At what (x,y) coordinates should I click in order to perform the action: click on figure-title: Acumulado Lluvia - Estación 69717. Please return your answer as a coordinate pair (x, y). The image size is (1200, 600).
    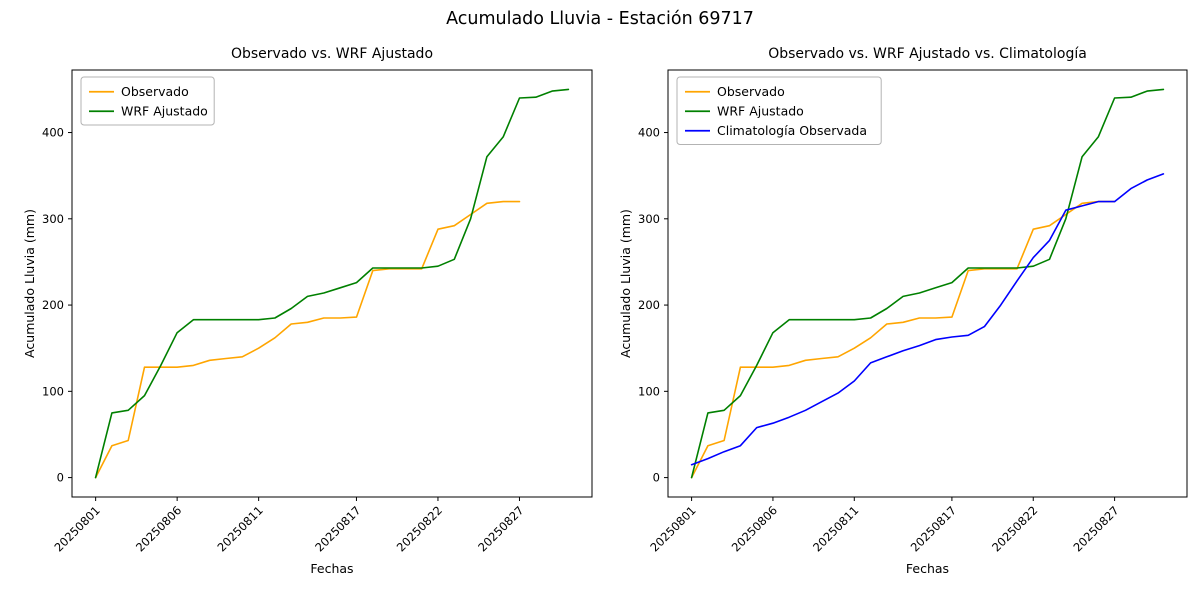
    Looking at the image, I should click on (600, 19).